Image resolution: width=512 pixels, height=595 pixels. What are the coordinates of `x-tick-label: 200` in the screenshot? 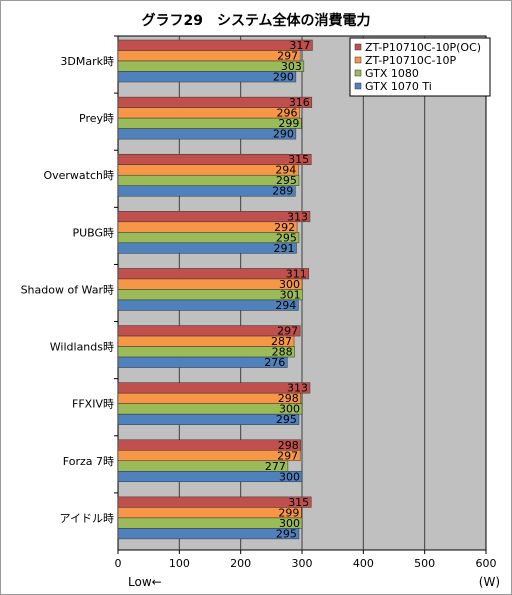 It's located at (240, 563).